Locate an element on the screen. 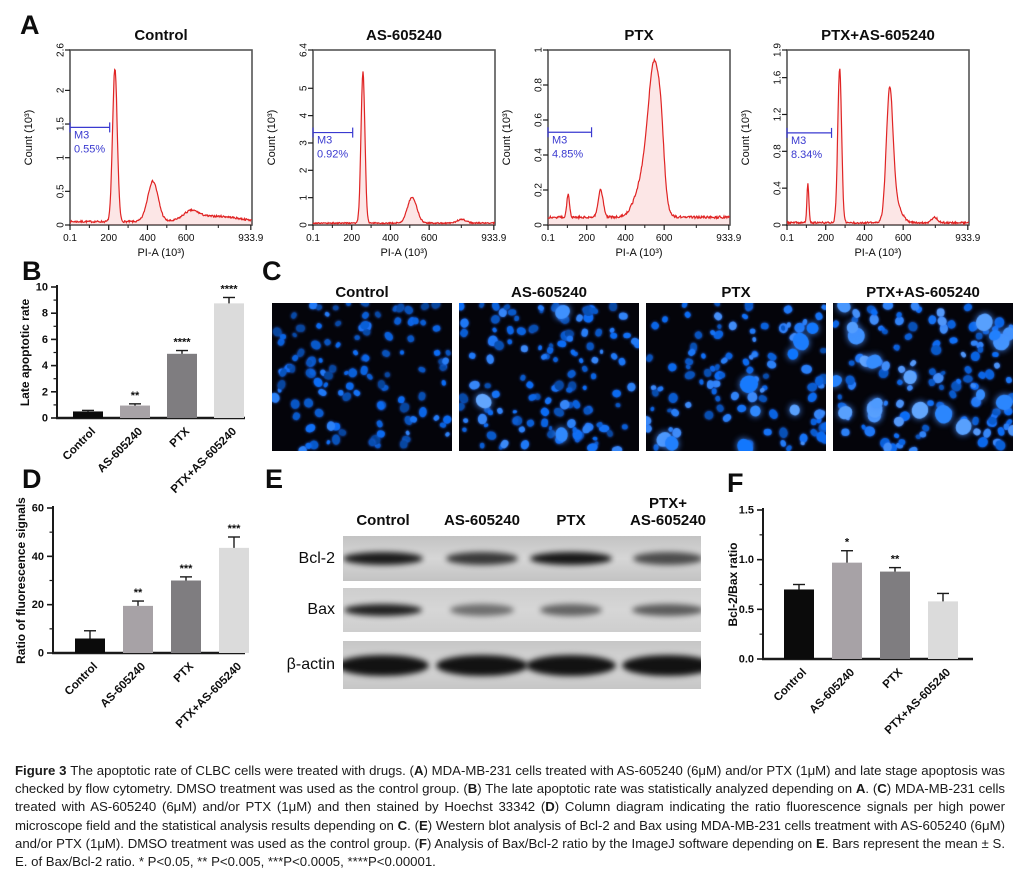 The image size is (1019, 880). y-tick-label: 6.4 is located at coordinates (304, 50).